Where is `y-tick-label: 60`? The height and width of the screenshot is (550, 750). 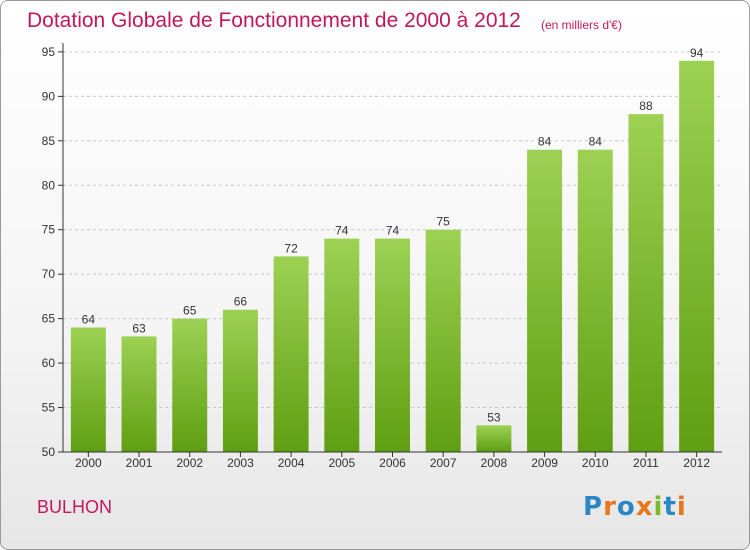 y-tick-label: 60 is located at coordinates (49, 363).